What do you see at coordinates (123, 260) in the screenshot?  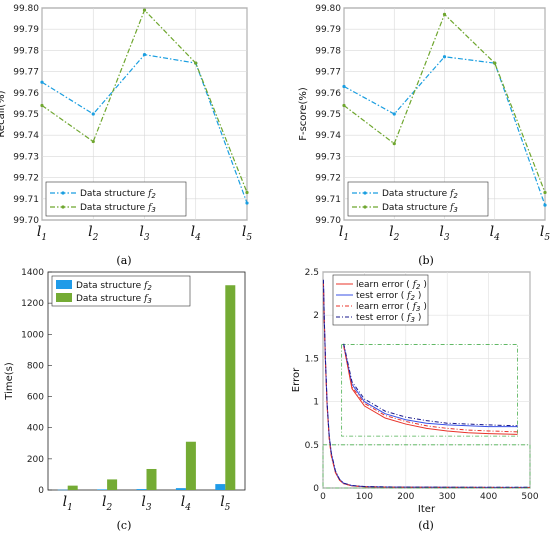 I see `caption-a: (a)` at bounding box center [123, 260].